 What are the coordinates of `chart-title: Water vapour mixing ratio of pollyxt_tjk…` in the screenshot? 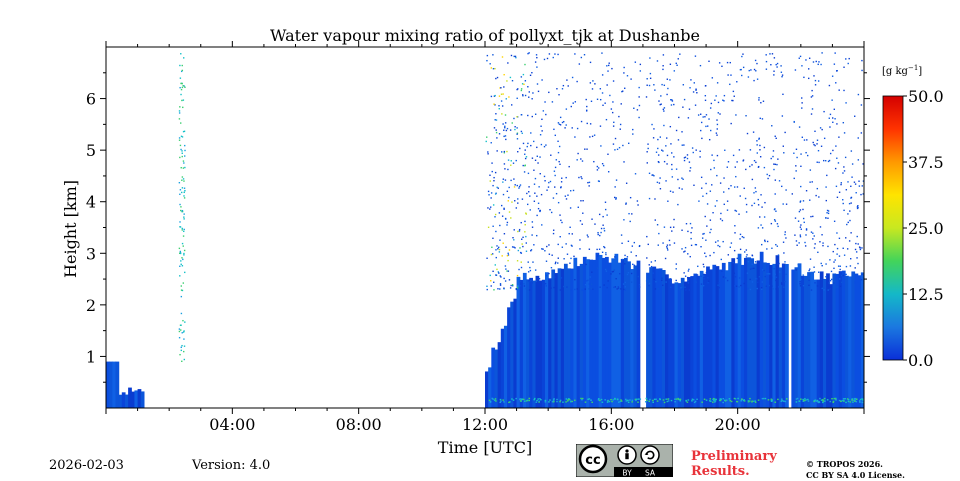 It's located at (485, 35).